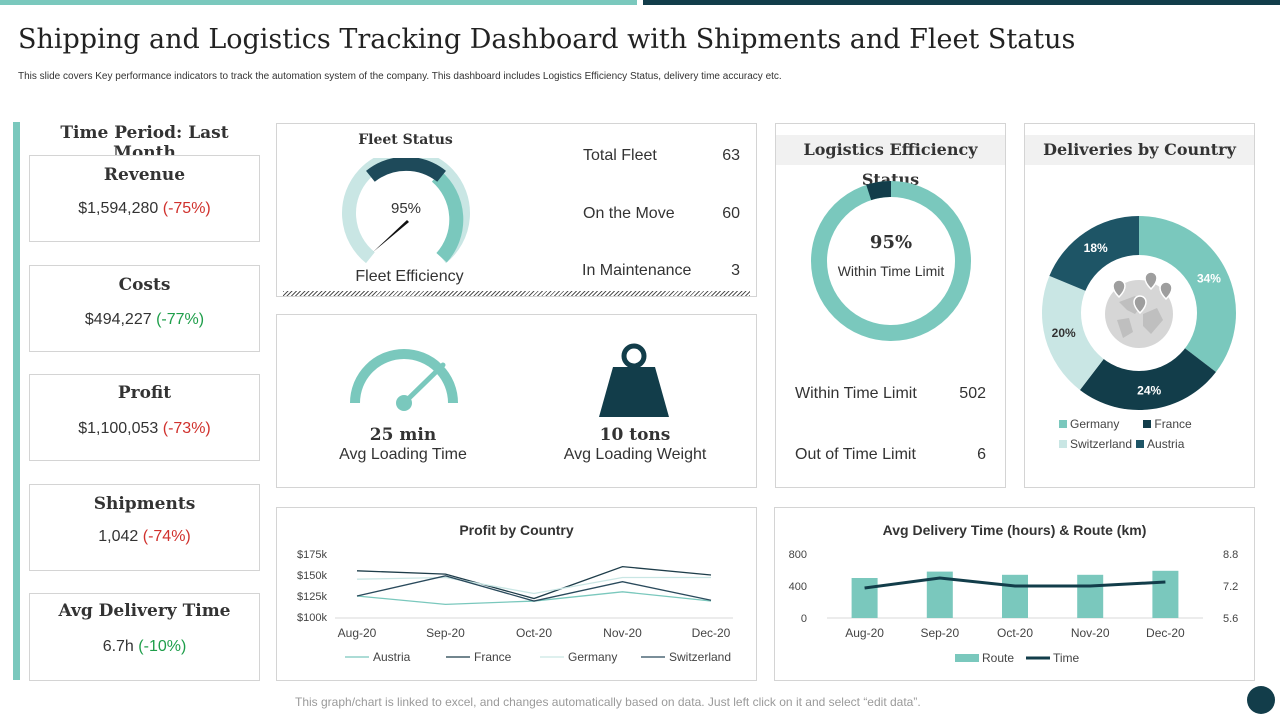  Describe the element at coordinates (186, 208) in the screenshot. I see `kpi-change: (-75%)` at that location.